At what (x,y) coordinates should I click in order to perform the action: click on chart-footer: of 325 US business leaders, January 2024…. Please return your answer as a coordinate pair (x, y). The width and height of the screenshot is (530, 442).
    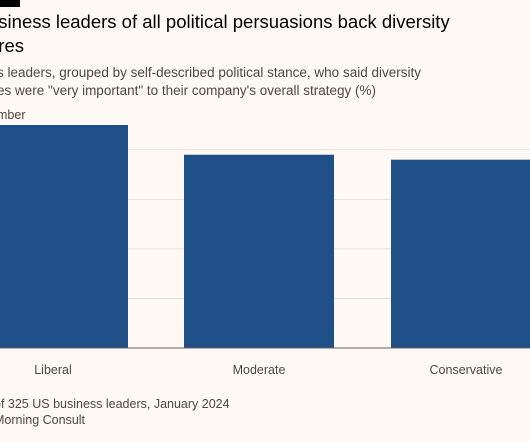
    Looking at the image, I should click on (265, 412).